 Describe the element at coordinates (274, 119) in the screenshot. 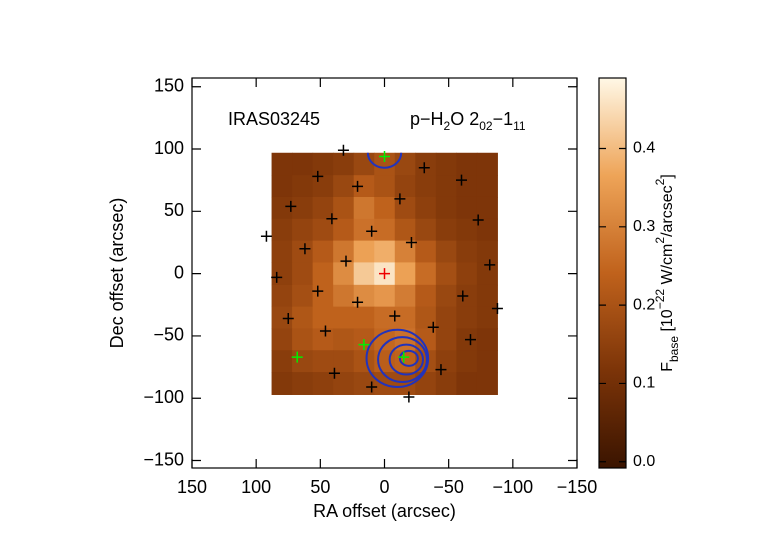

I see `annotation: IRAS03245` at that location.